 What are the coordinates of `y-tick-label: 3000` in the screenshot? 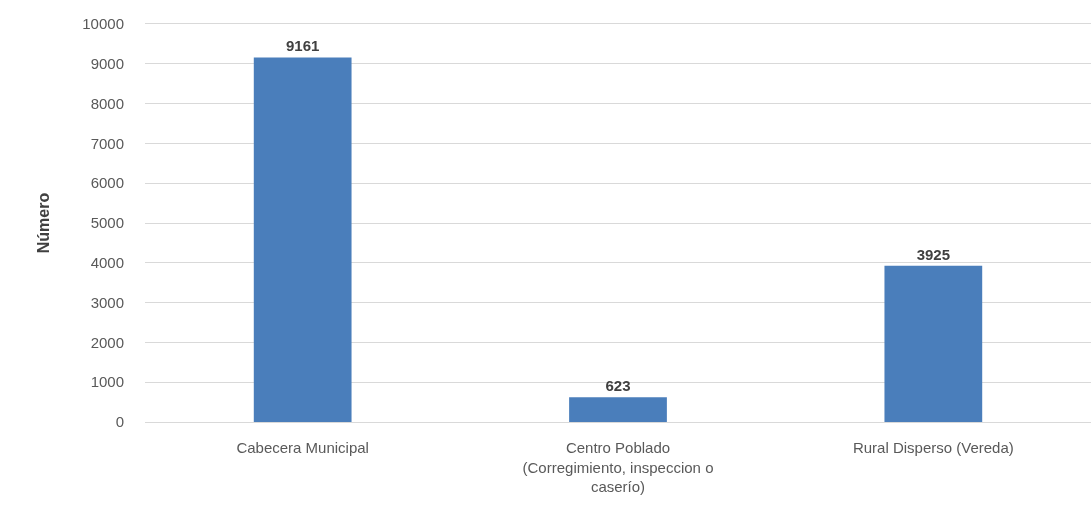 It's located at (107, 302).